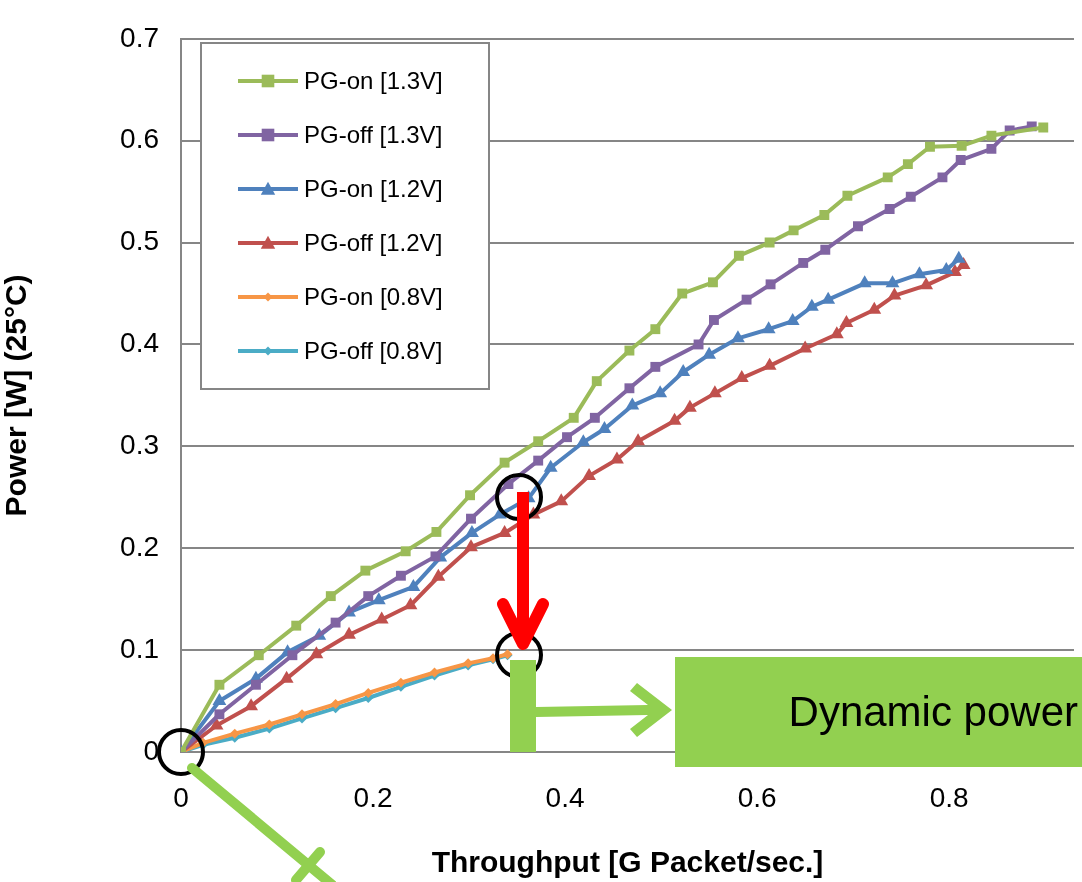 Image resolution: width=1082 pixels, height=882 pixels. Describe the element at coordinates (139, 241) in the screenshot. I see `y-tick-label: 0.5` at that location.